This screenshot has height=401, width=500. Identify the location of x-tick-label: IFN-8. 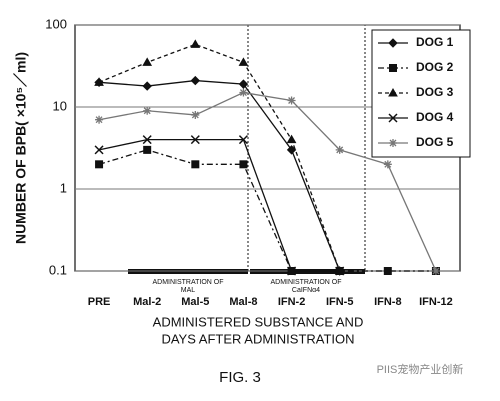
(388, 302).